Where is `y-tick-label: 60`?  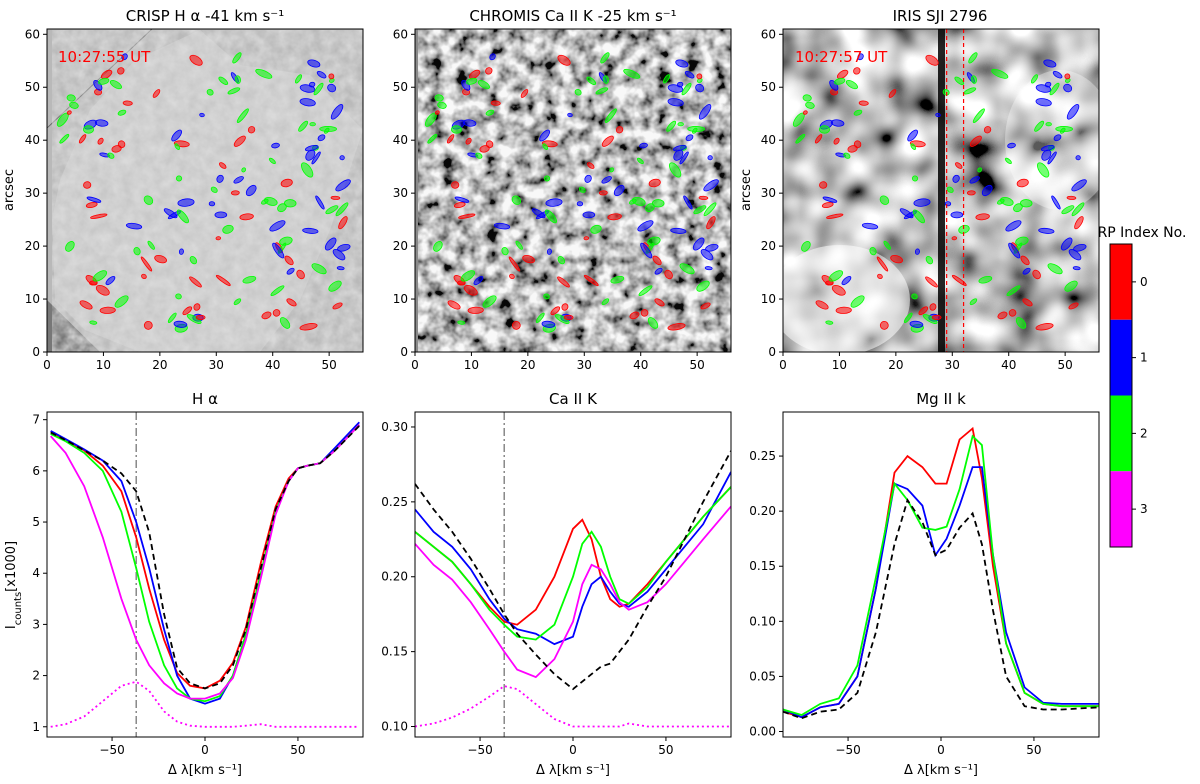
y-tick-label: 60 is located at coordinates (768, 34).